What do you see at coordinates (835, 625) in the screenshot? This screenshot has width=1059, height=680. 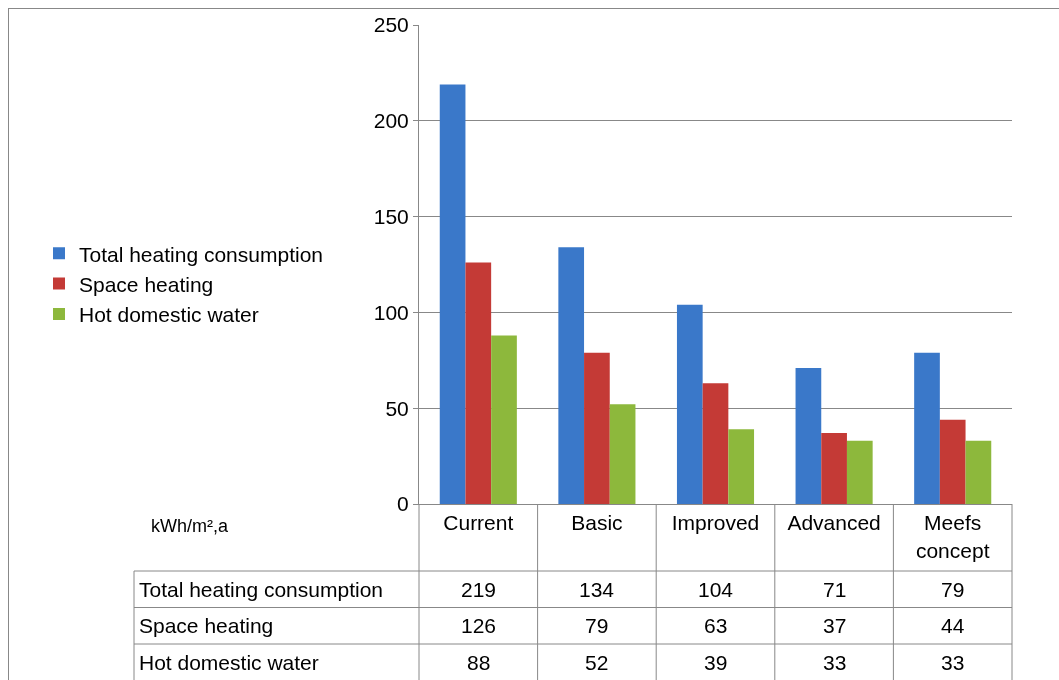 I see `data-label: 37` at bounding box center [835, 625].